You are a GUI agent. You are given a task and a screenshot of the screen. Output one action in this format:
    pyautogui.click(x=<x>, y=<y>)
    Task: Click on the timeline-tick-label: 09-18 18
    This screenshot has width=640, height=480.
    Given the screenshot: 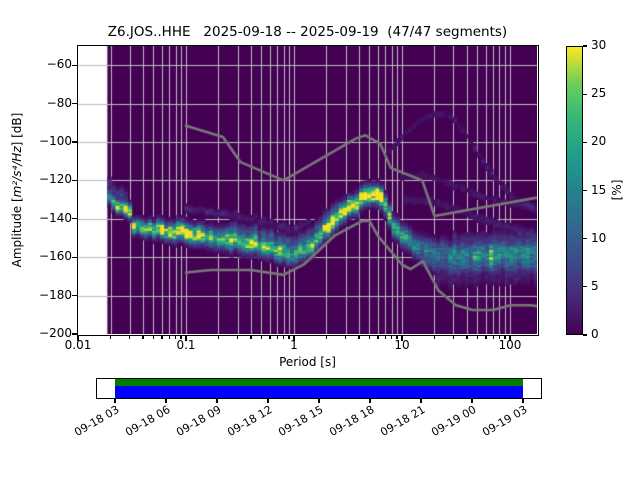 What is the action you would take?
    pyautogui.click(x=352, y=421)
    